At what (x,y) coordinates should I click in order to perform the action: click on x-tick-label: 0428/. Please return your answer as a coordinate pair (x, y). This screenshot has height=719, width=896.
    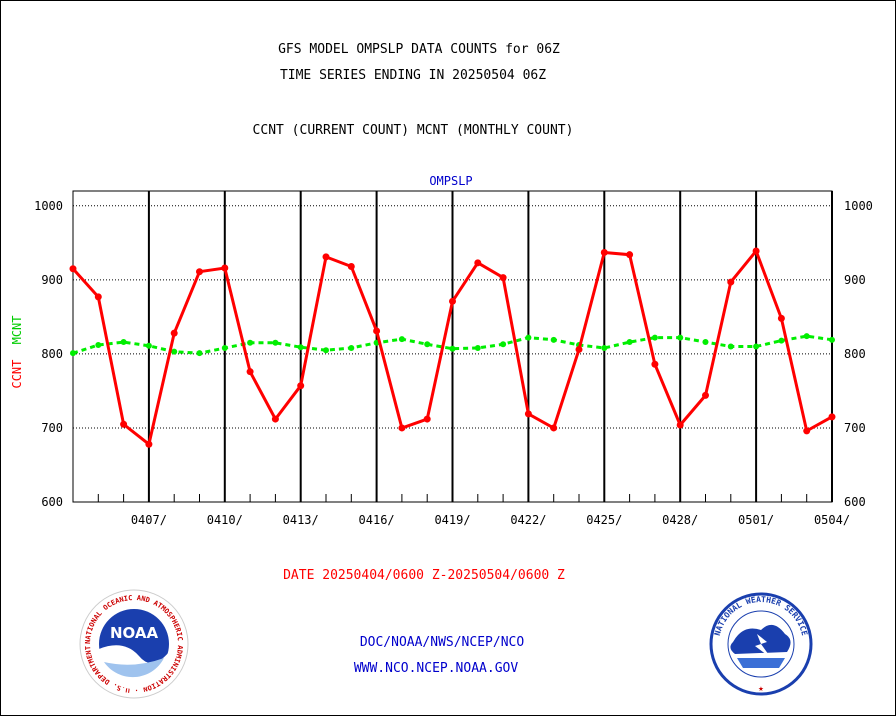
    Looking at the image, I should click on (680, 520).